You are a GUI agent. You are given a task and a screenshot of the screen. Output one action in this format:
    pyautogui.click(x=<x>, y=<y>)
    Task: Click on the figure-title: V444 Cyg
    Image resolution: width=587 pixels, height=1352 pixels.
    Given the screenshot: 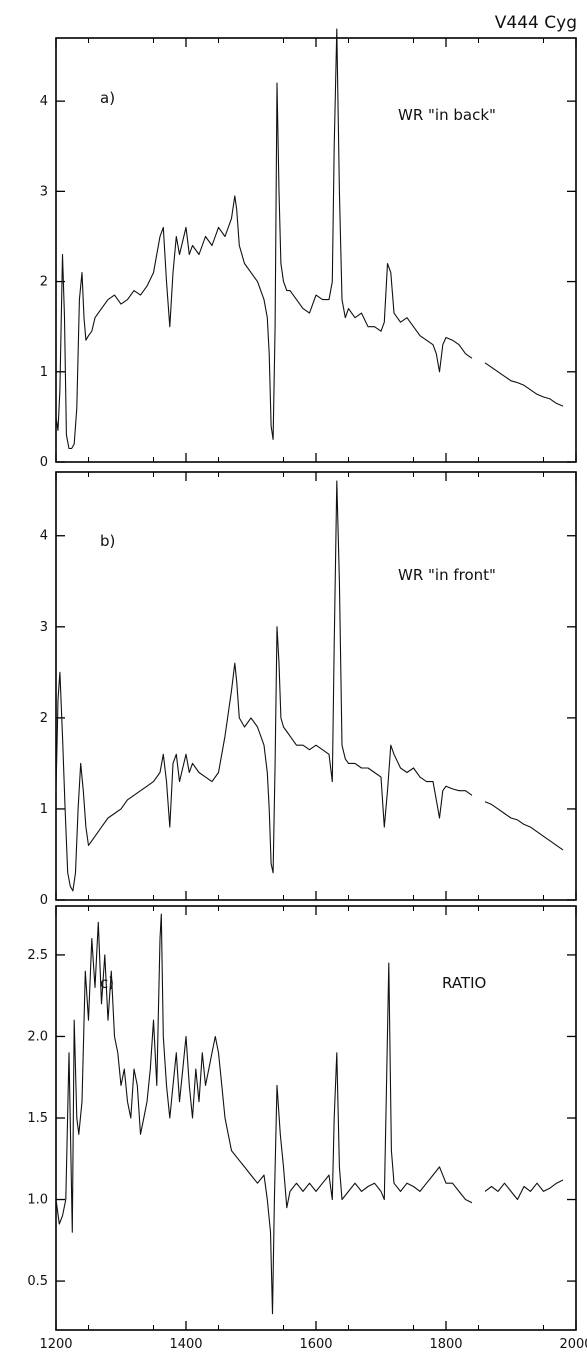 What is the action you would take?
    pyautogui.click(x=536, y=23)
    